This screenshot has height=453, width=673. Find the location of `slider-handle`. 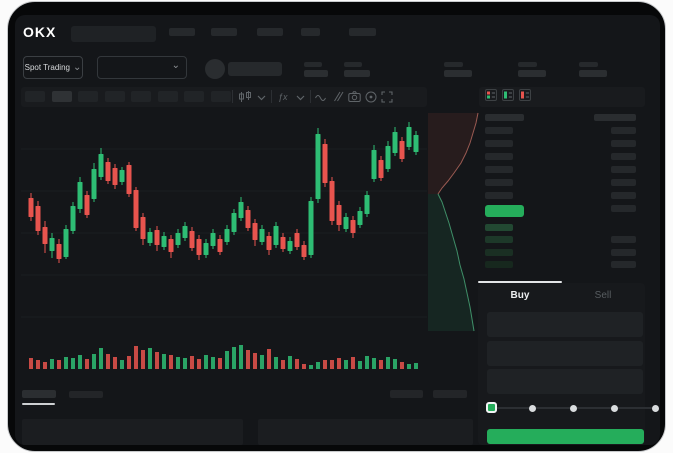

slider-handle is located at coordinates (491, 407).